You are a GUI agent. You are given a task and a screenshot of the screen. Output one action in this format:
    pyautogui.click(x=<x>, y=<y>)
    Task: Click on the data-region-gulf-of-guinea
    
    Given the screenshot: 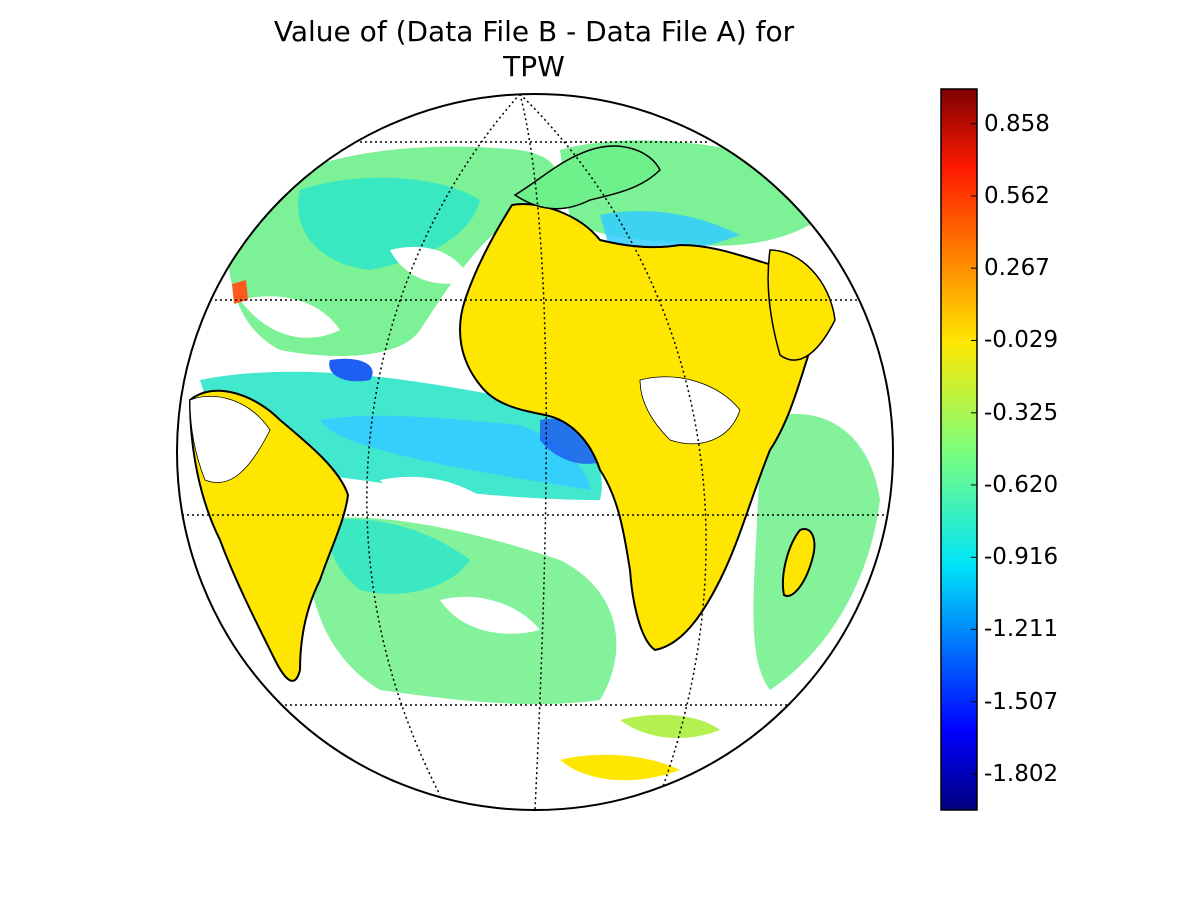 What is the action you would take?
    pyautogui.click(x=572, y=441)
    